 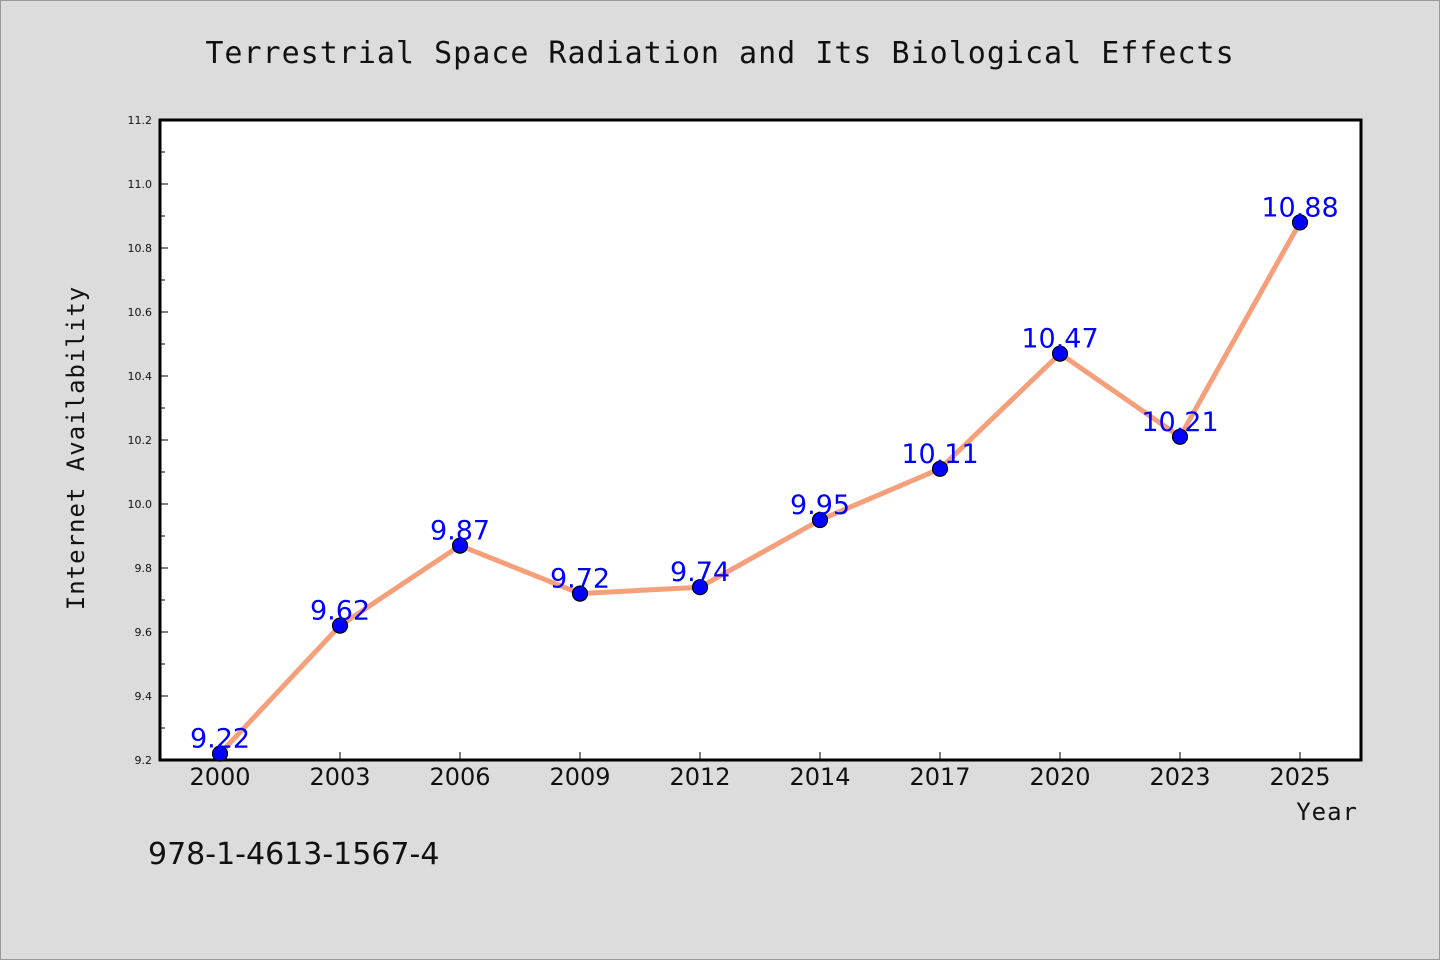 What do you see at coordinates (144, 568) in the screenshot?
I see `y-tick-label: 9.8` at bounding box center [144, 568].